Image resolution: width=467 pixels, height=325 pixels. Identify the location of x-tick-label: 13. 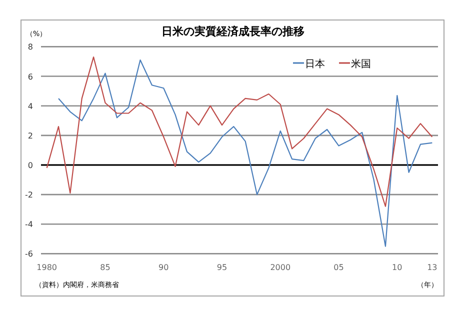
(432, 267).